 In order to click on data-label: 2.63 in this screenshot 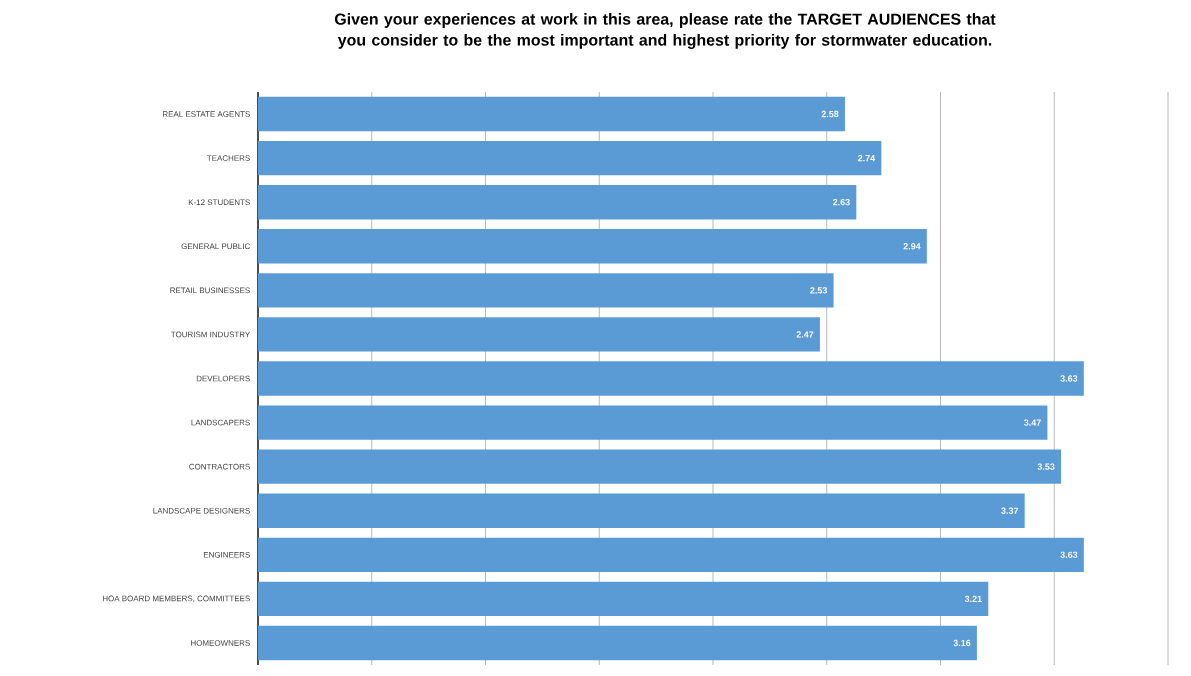, I will do `click(841, 202)`.